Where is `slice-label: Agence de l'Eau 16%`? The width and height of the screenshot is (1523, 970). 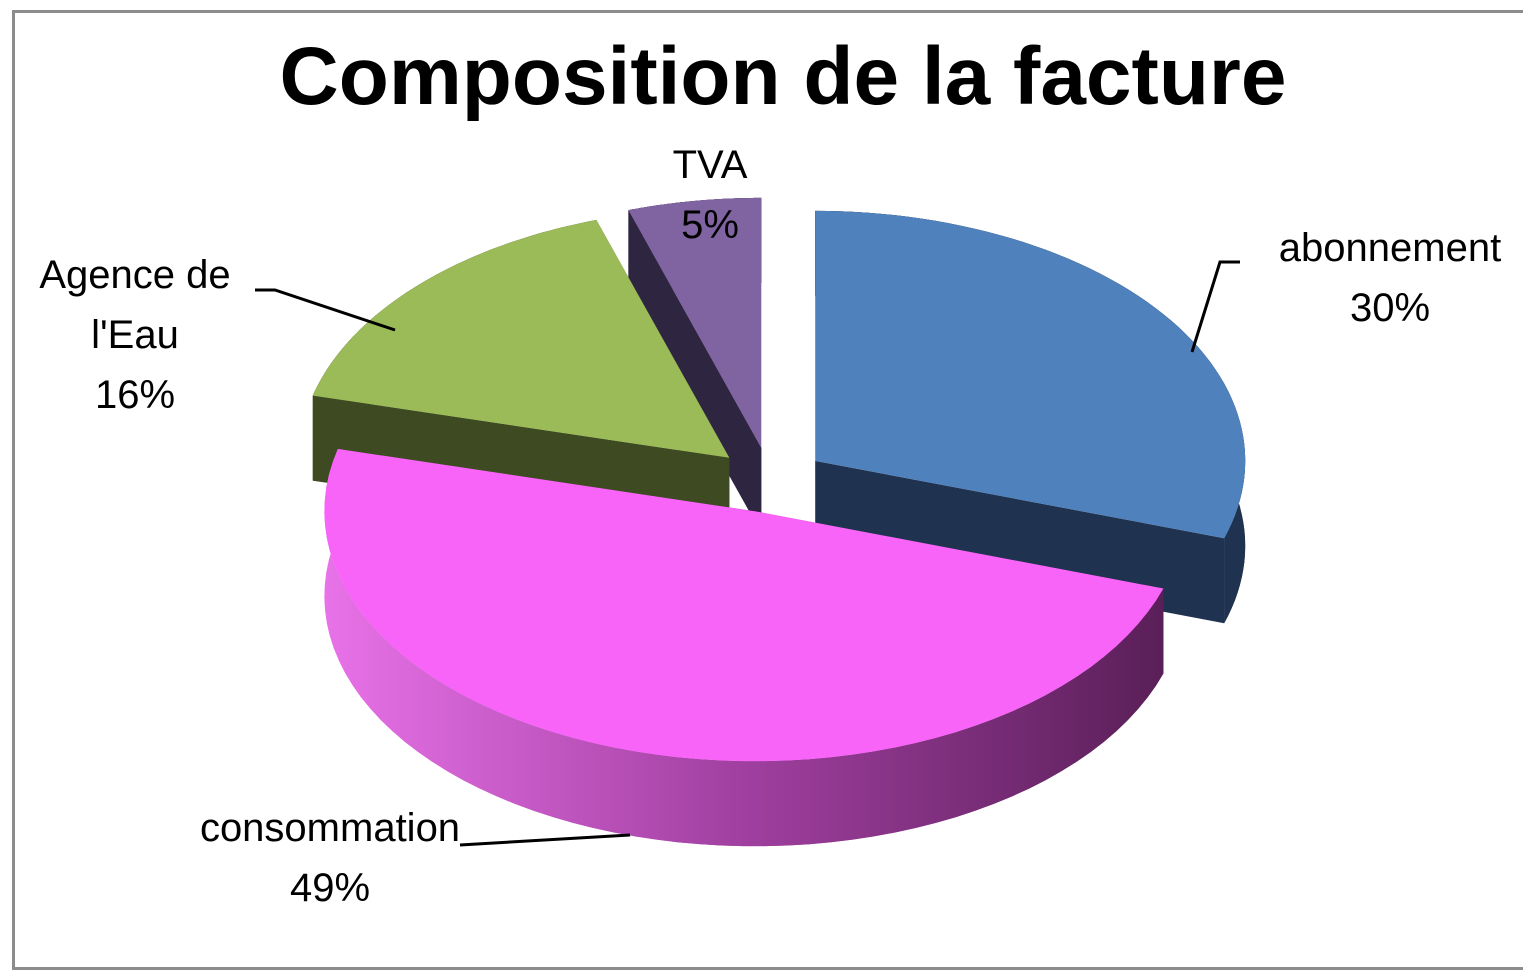 slice-label: Agence de l'Eau 16% is located at coordinates (135, 335).